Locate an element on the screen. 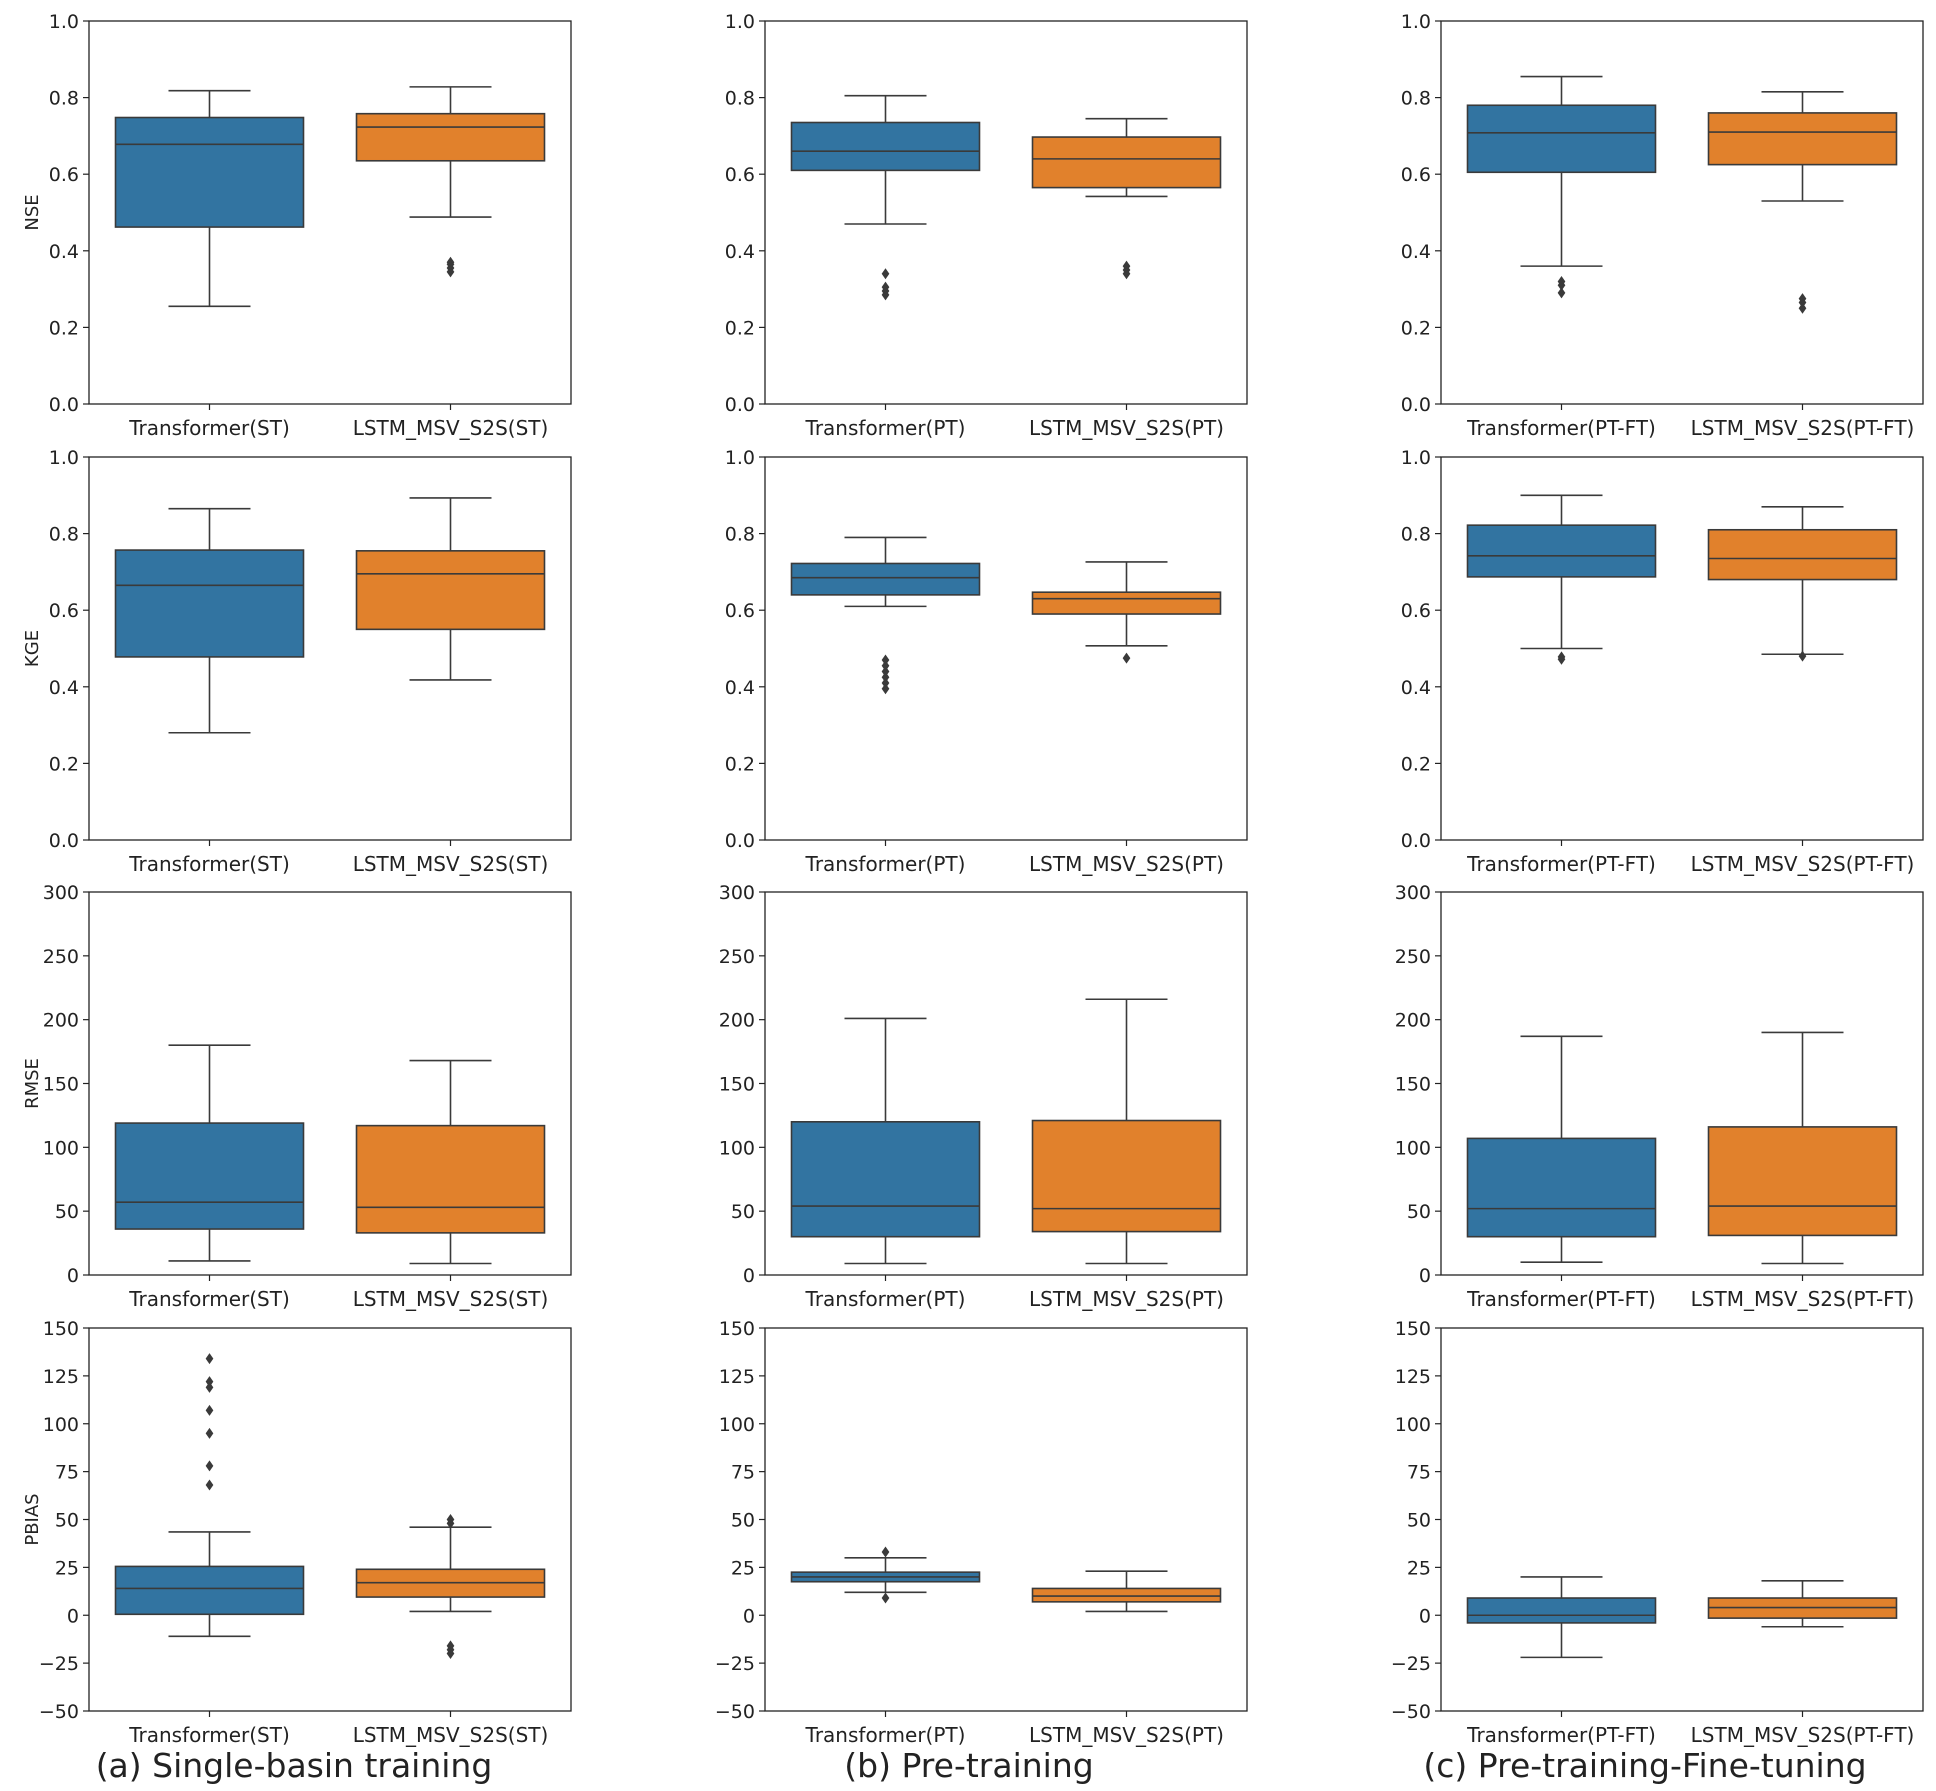 This screenshot has width=1936, height=1791. y-tick-label-nse: 1.0 is located at coordinates (740, 22).